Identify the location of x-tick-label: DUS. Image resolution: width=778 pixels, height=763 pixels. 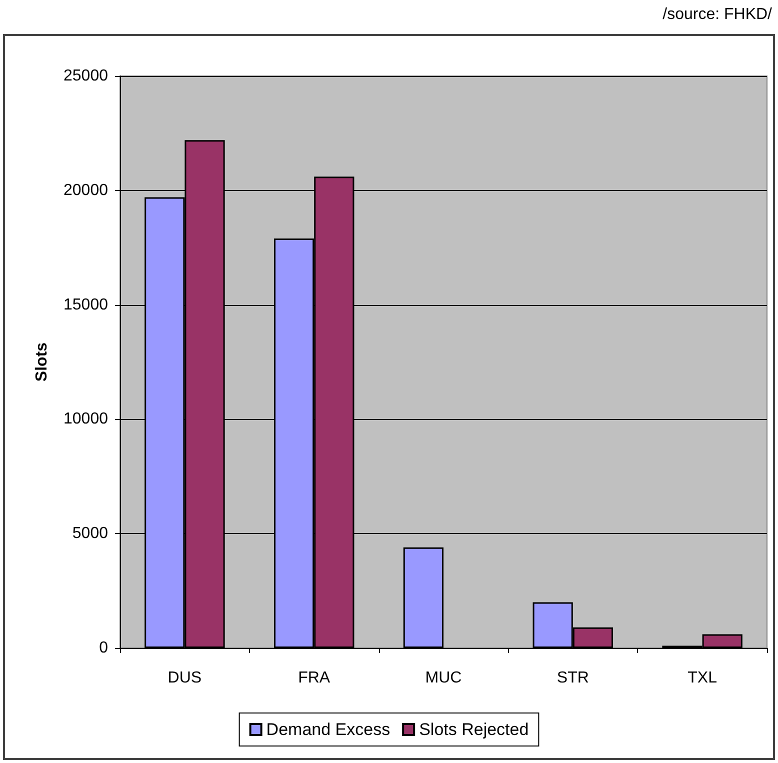
(185, 678).